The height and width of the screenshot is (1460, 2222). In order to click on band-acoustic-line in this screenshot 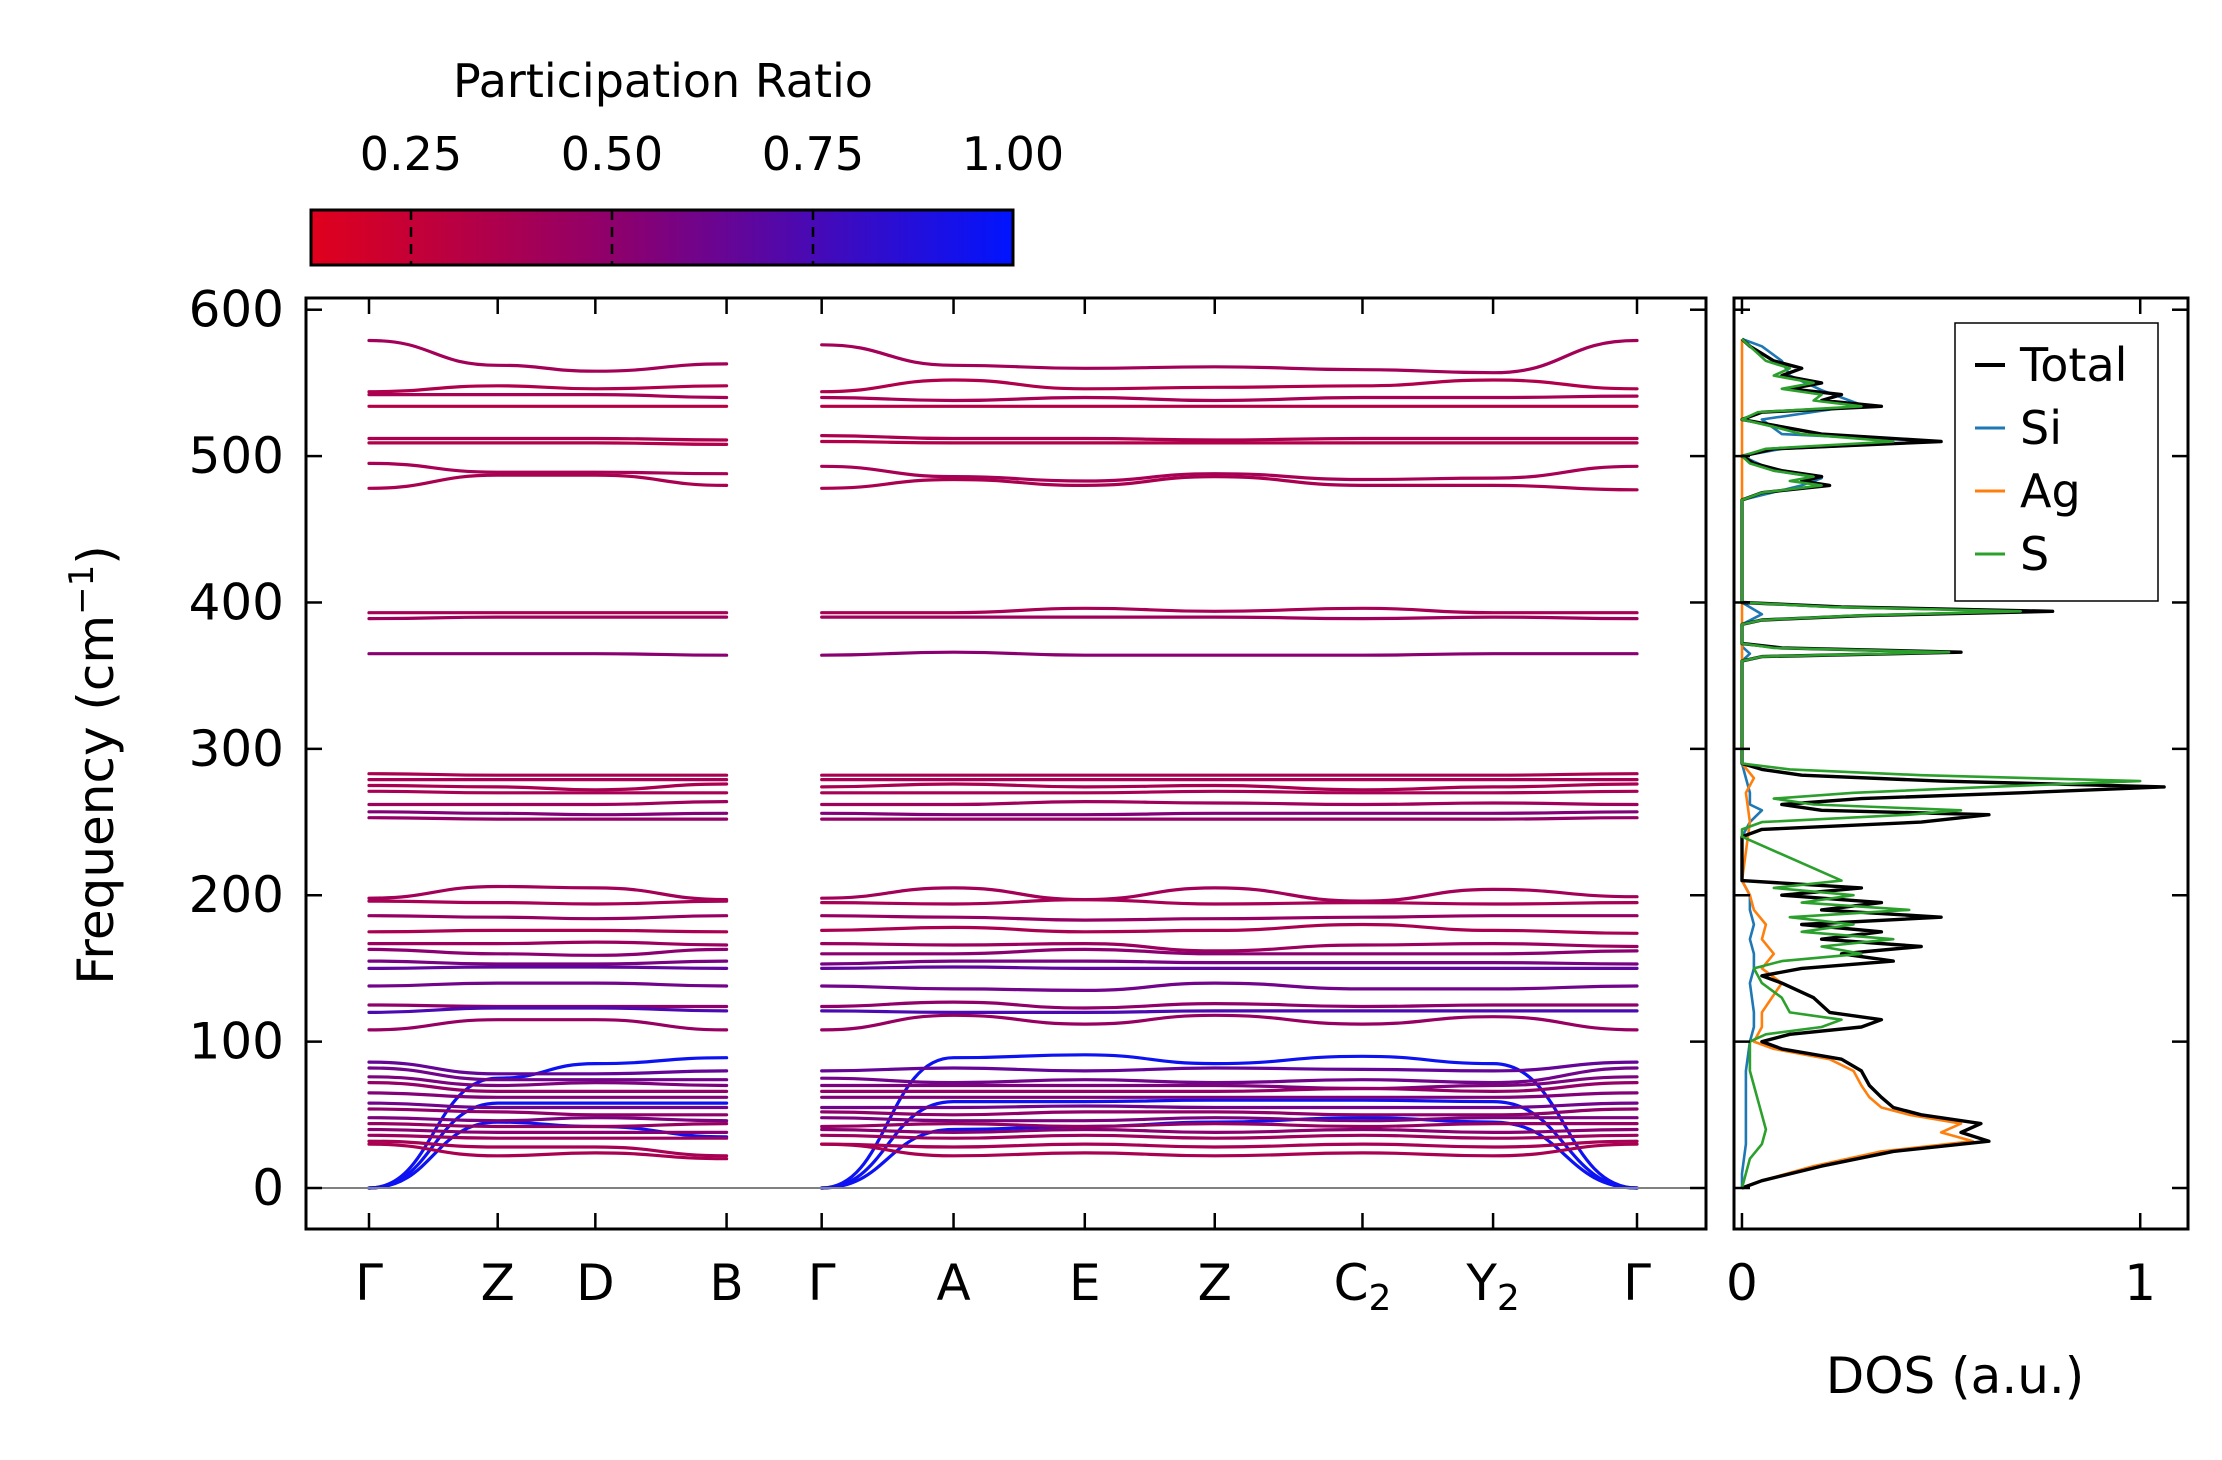, I will do `click(1003, 1144)`.